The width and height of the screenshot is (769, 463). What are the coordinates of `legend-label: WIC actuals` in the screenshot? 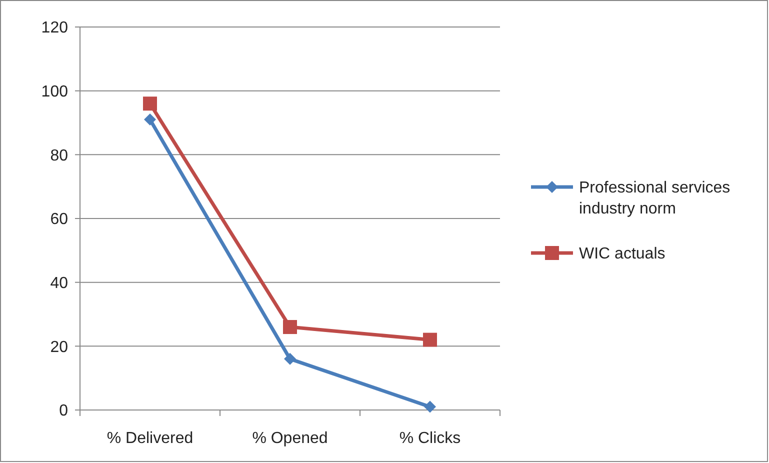 It's located at (622, 254).